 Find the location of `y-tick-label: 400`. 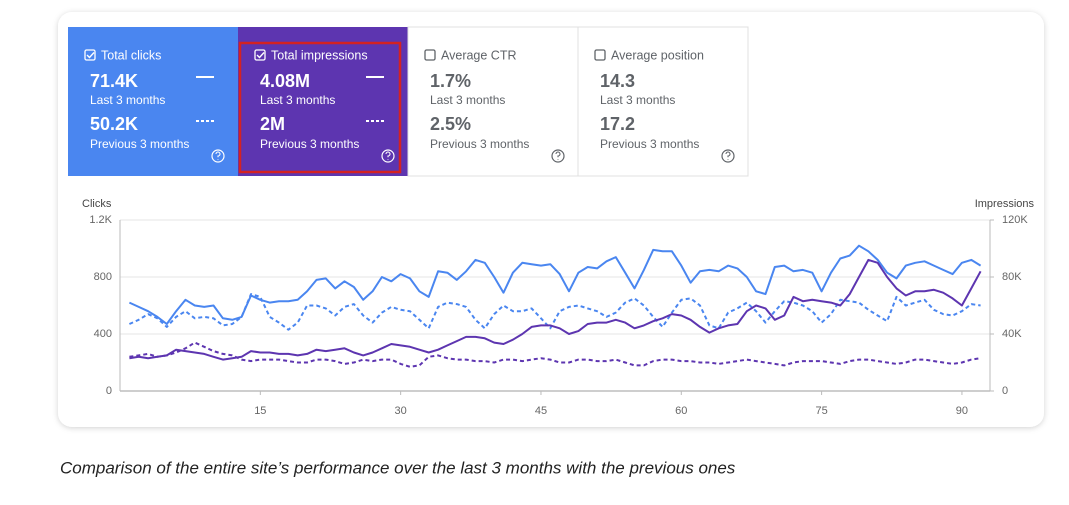

y-tick-label: 400 is located at coordinates (103, 334).